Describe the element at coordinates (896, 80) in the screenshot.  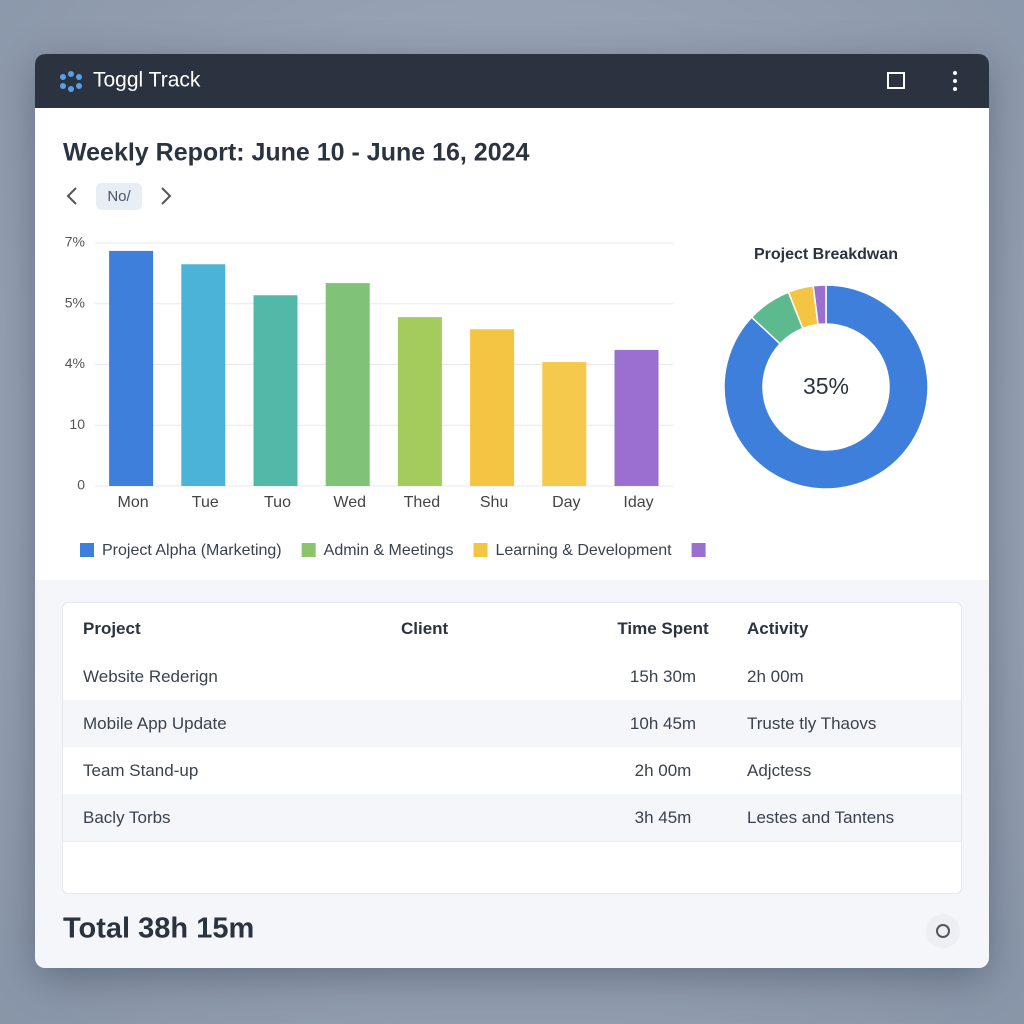
I see `maximize-button` at that location.